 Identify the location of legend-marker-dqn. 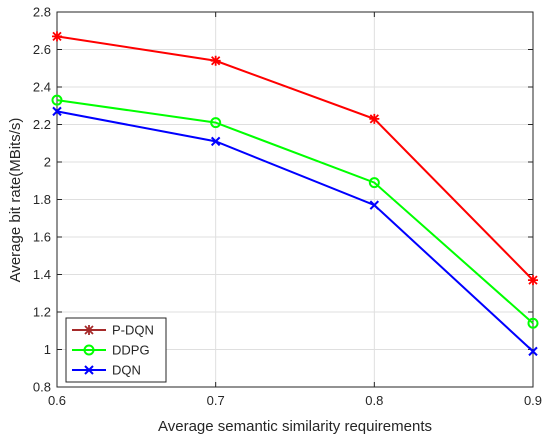
(89, 370).